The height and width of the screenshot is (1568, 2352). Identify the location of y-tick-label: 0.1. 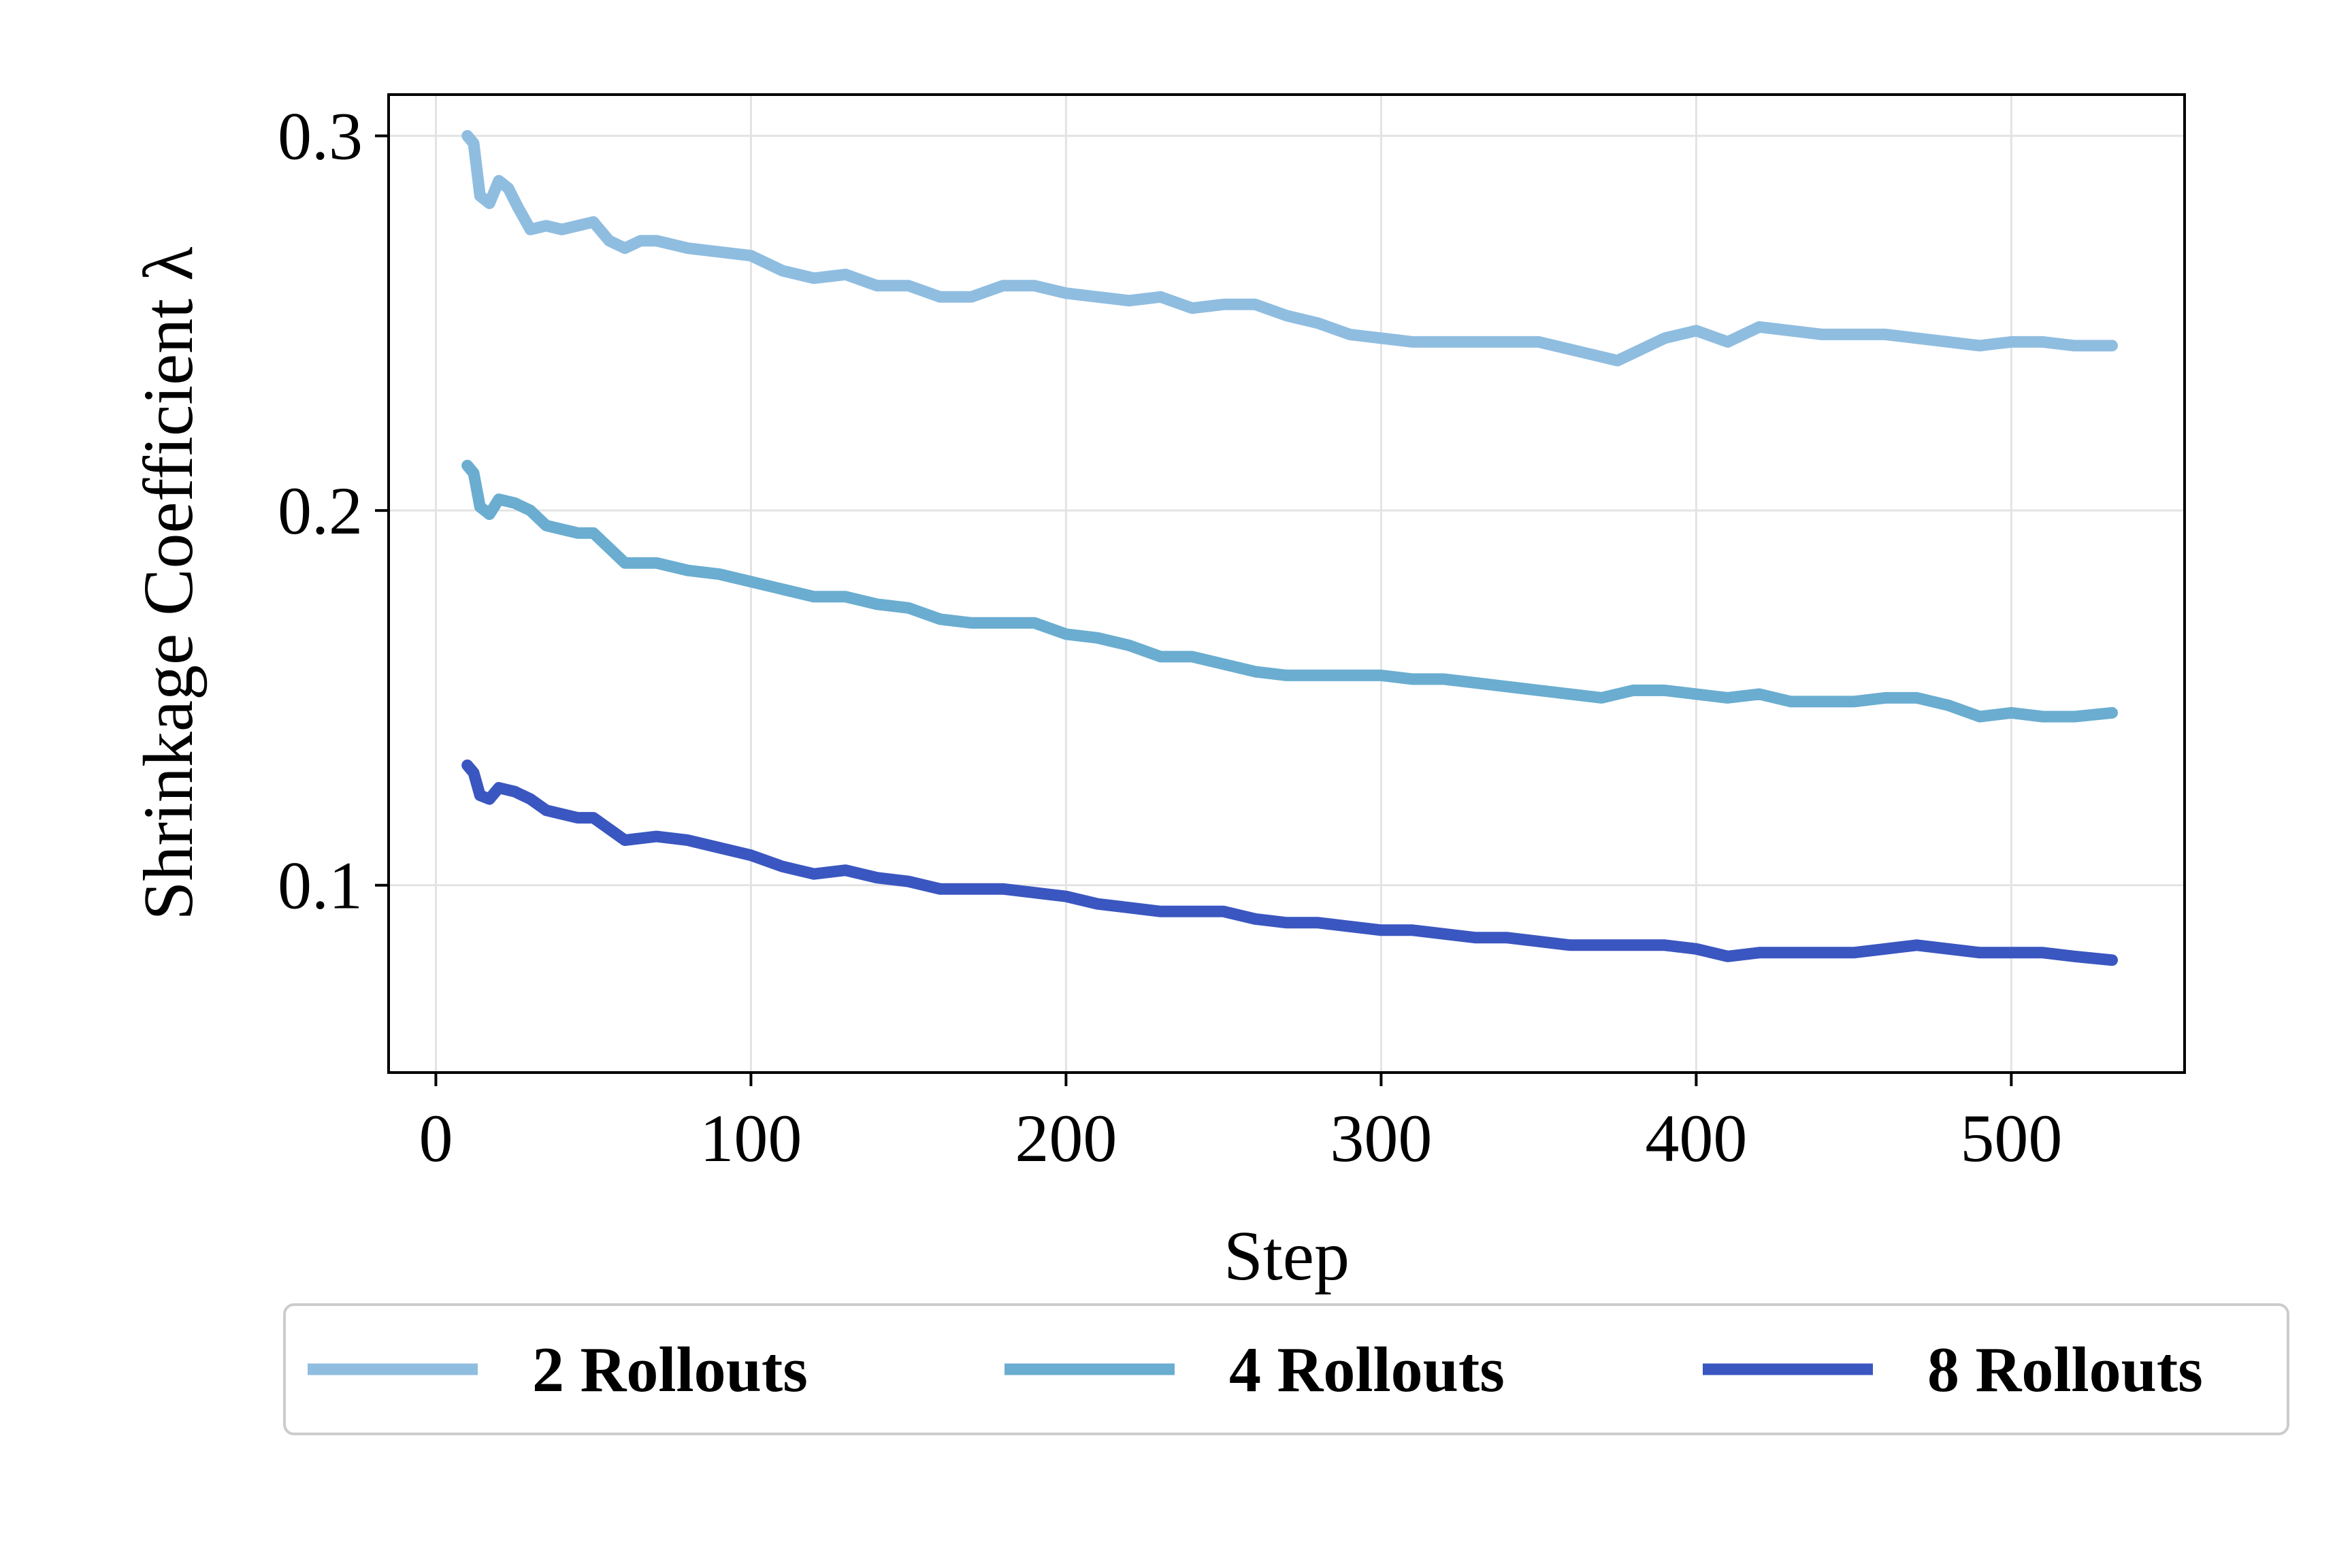
(320, 886).